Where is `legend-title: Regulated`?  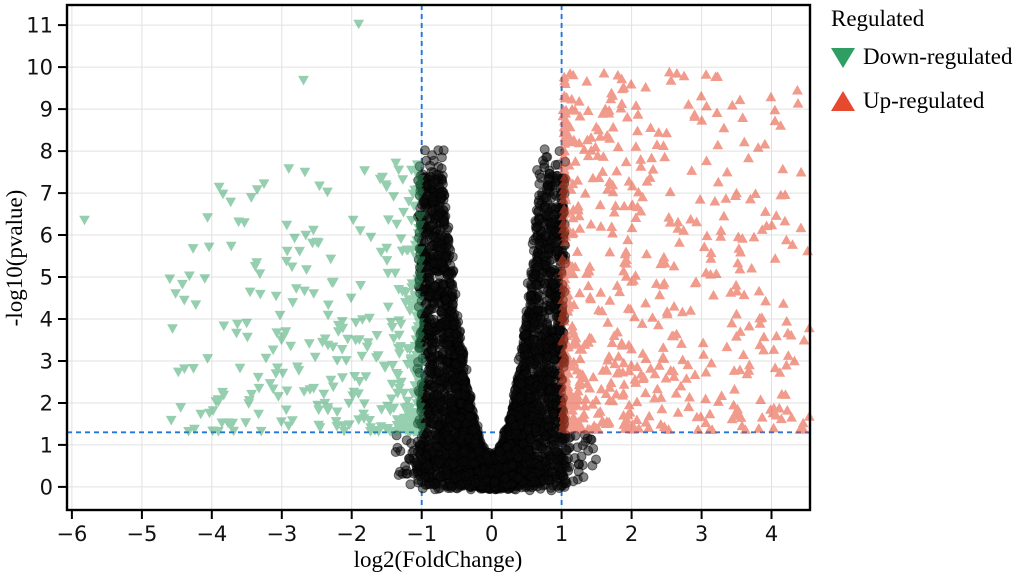 legend-title: Regulated is located at coordinates (878, 18).